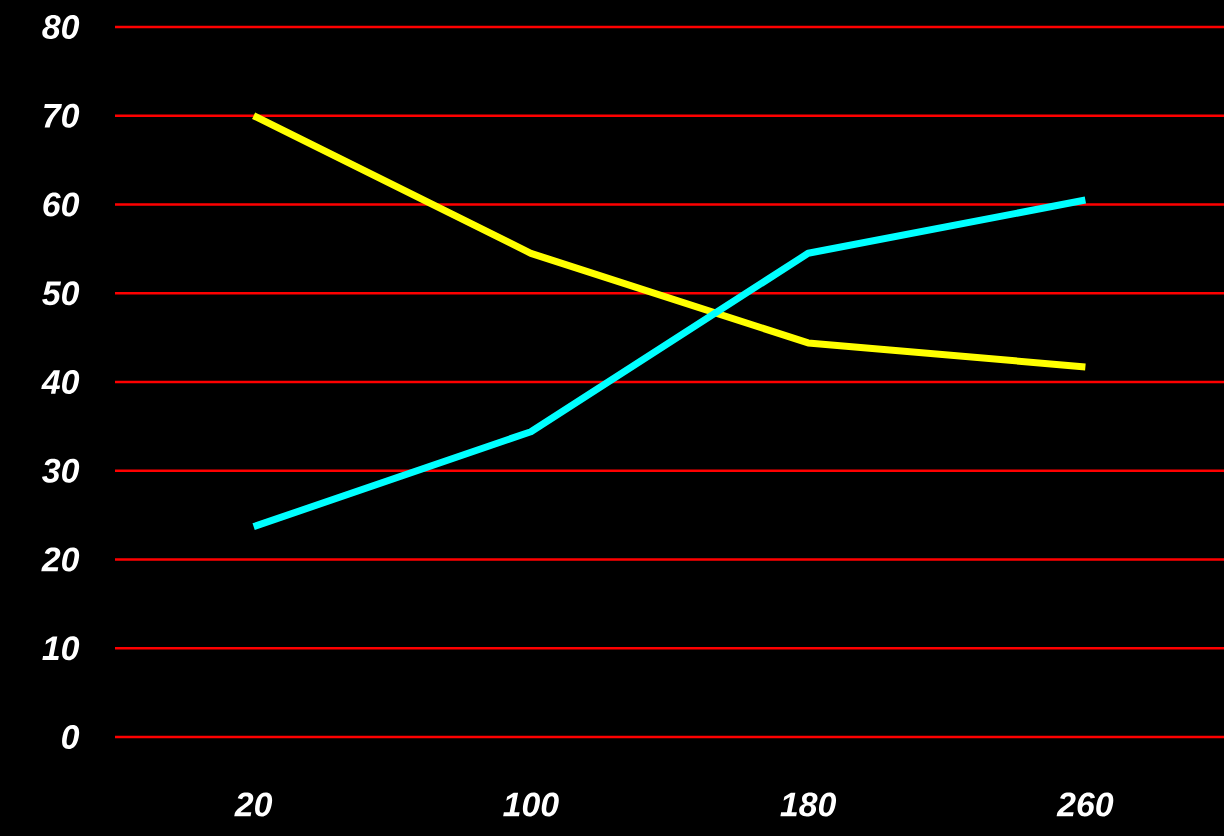 Image resolution: width=1224 pixels, height=836 pixels. Describe the element at coordinates (61, 470) in the screenshot. I see `y-tick-label: 30` at that location.